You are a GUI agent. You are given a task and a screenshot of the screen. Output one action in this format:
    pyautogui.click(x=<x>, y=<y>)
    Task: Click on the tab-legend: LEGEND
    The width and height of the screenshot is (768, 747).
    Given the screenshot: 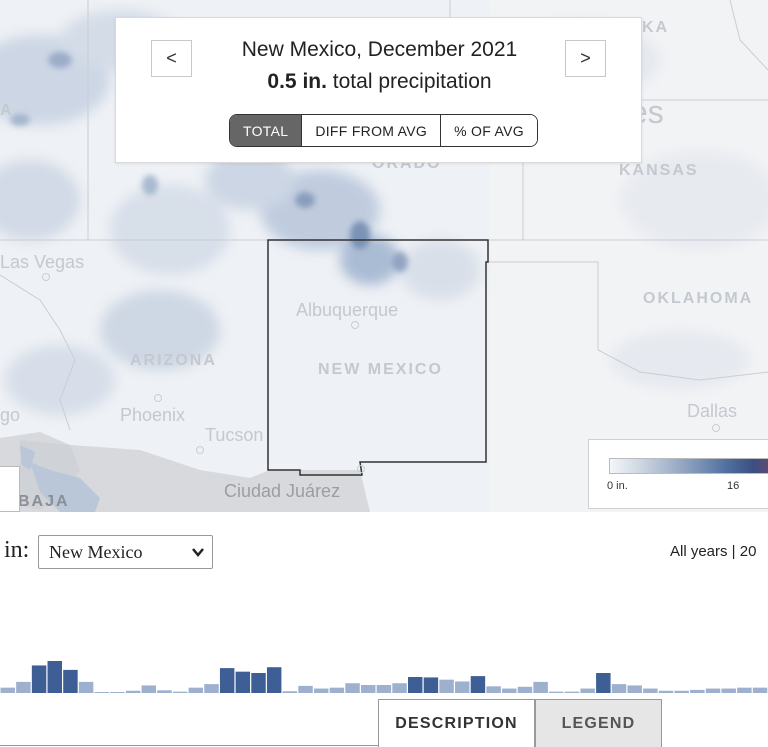 What is the action you would take?
    pyautogui.click(x=598, y=723)
    